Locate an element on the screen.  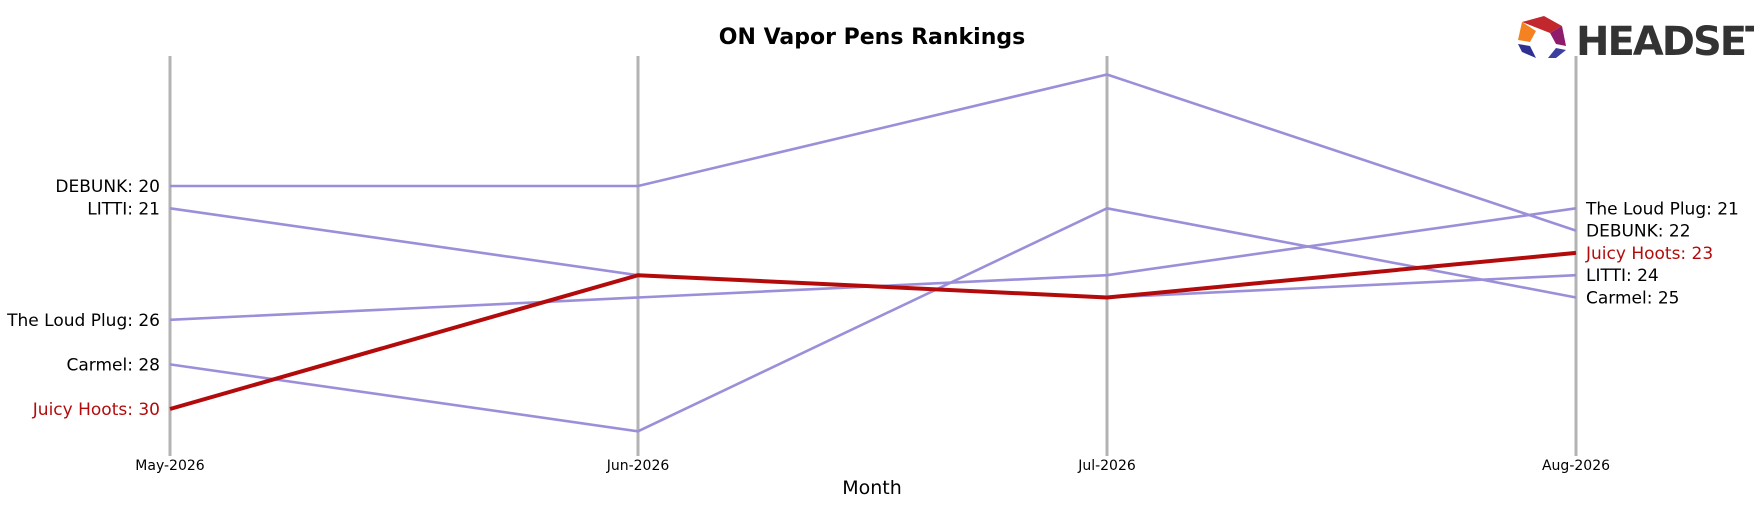
end-label: The Loud Plug: 21 is located at coordinates (1662, 209).